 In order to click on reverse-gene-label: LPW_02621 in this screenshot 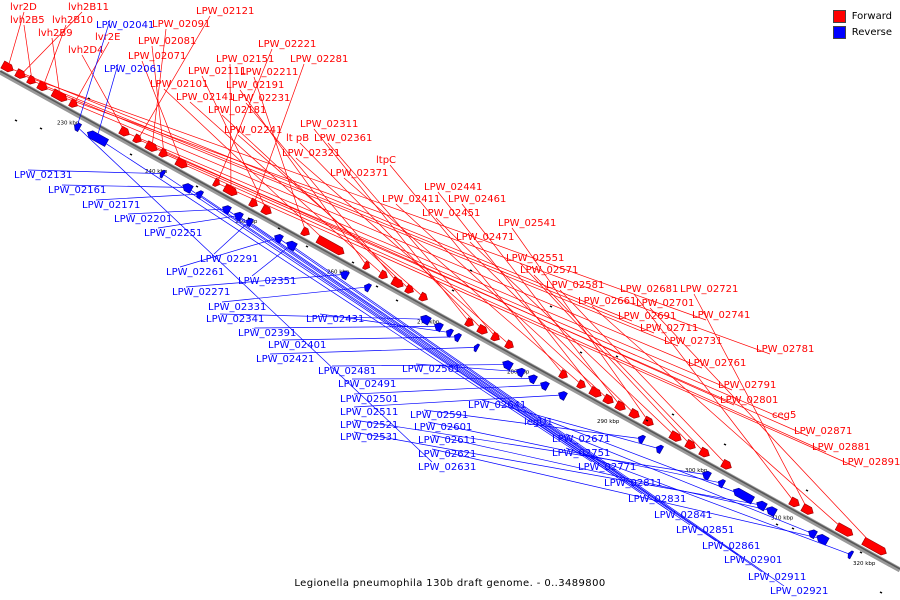, I will do `click(447, 454)`.